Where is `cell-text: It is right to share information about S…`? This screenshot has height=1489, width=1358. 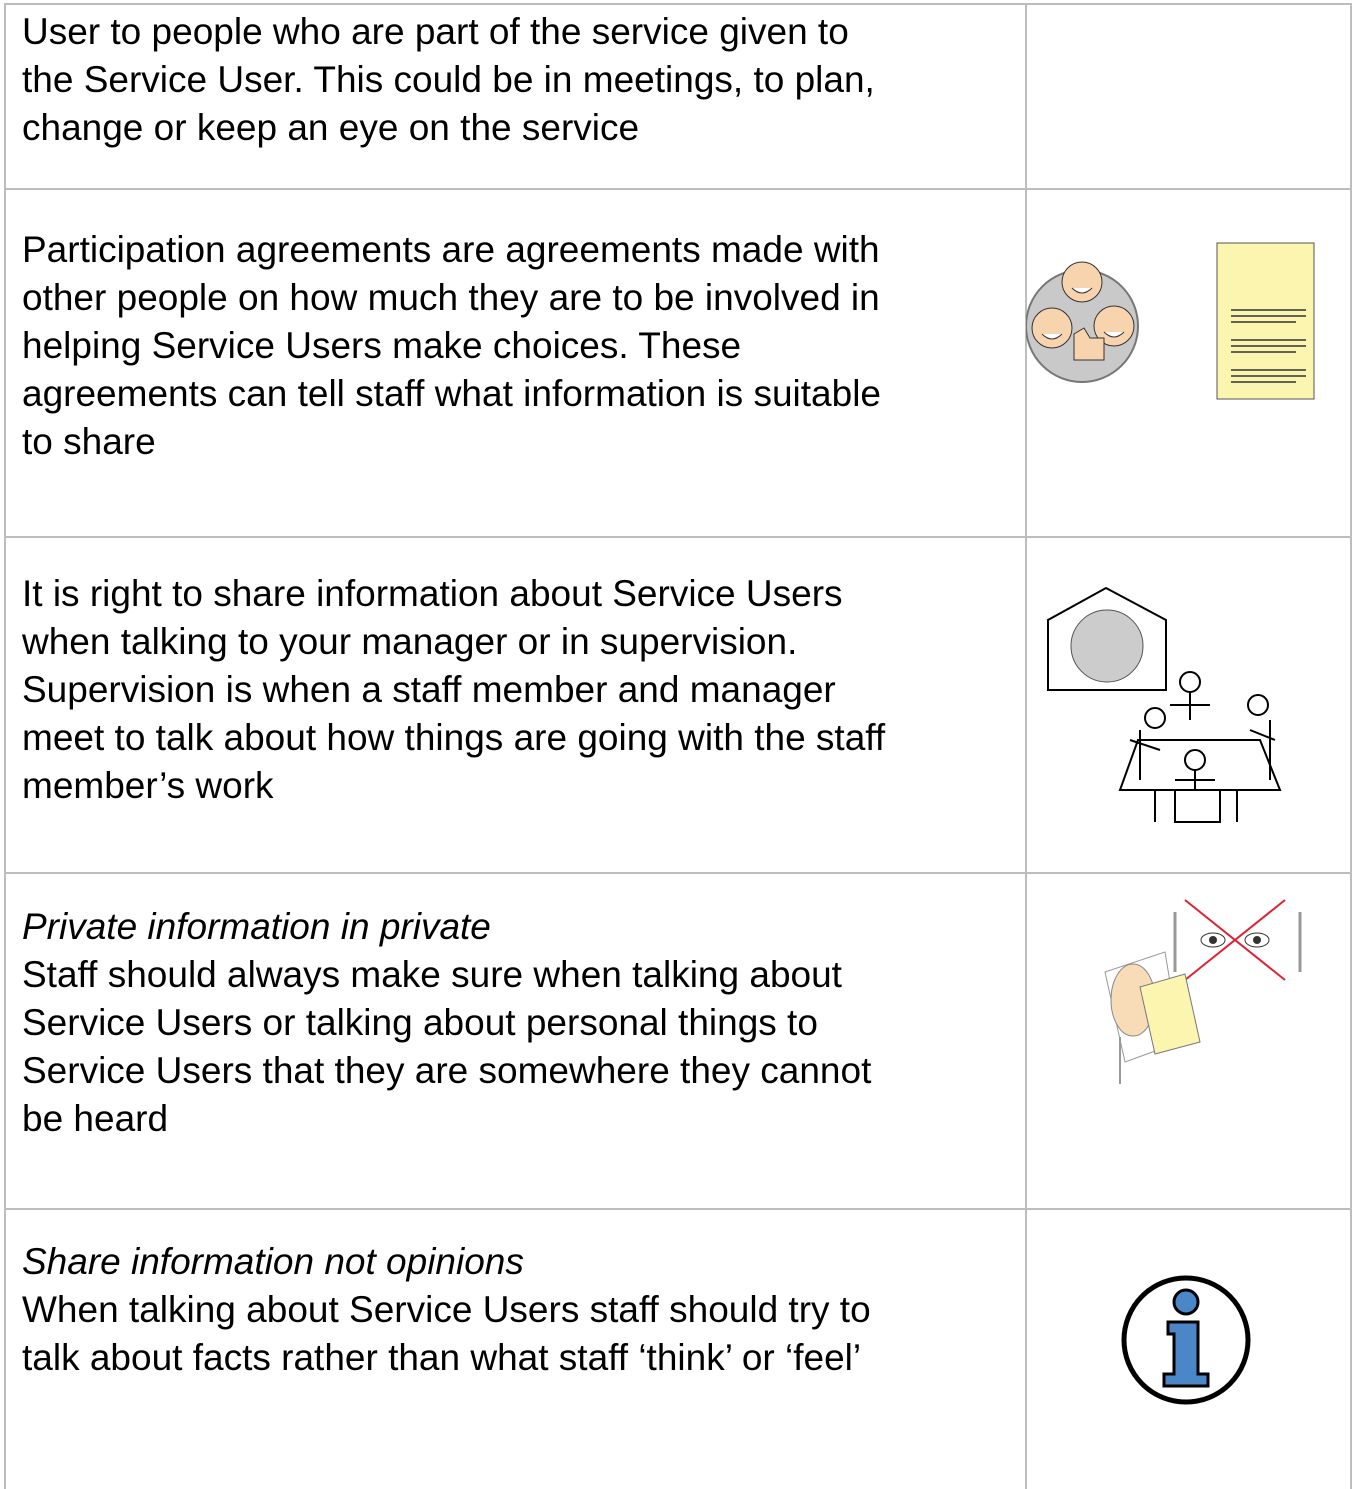 cell-text: It is right to share information about S… is located at coordinates (432, 593).